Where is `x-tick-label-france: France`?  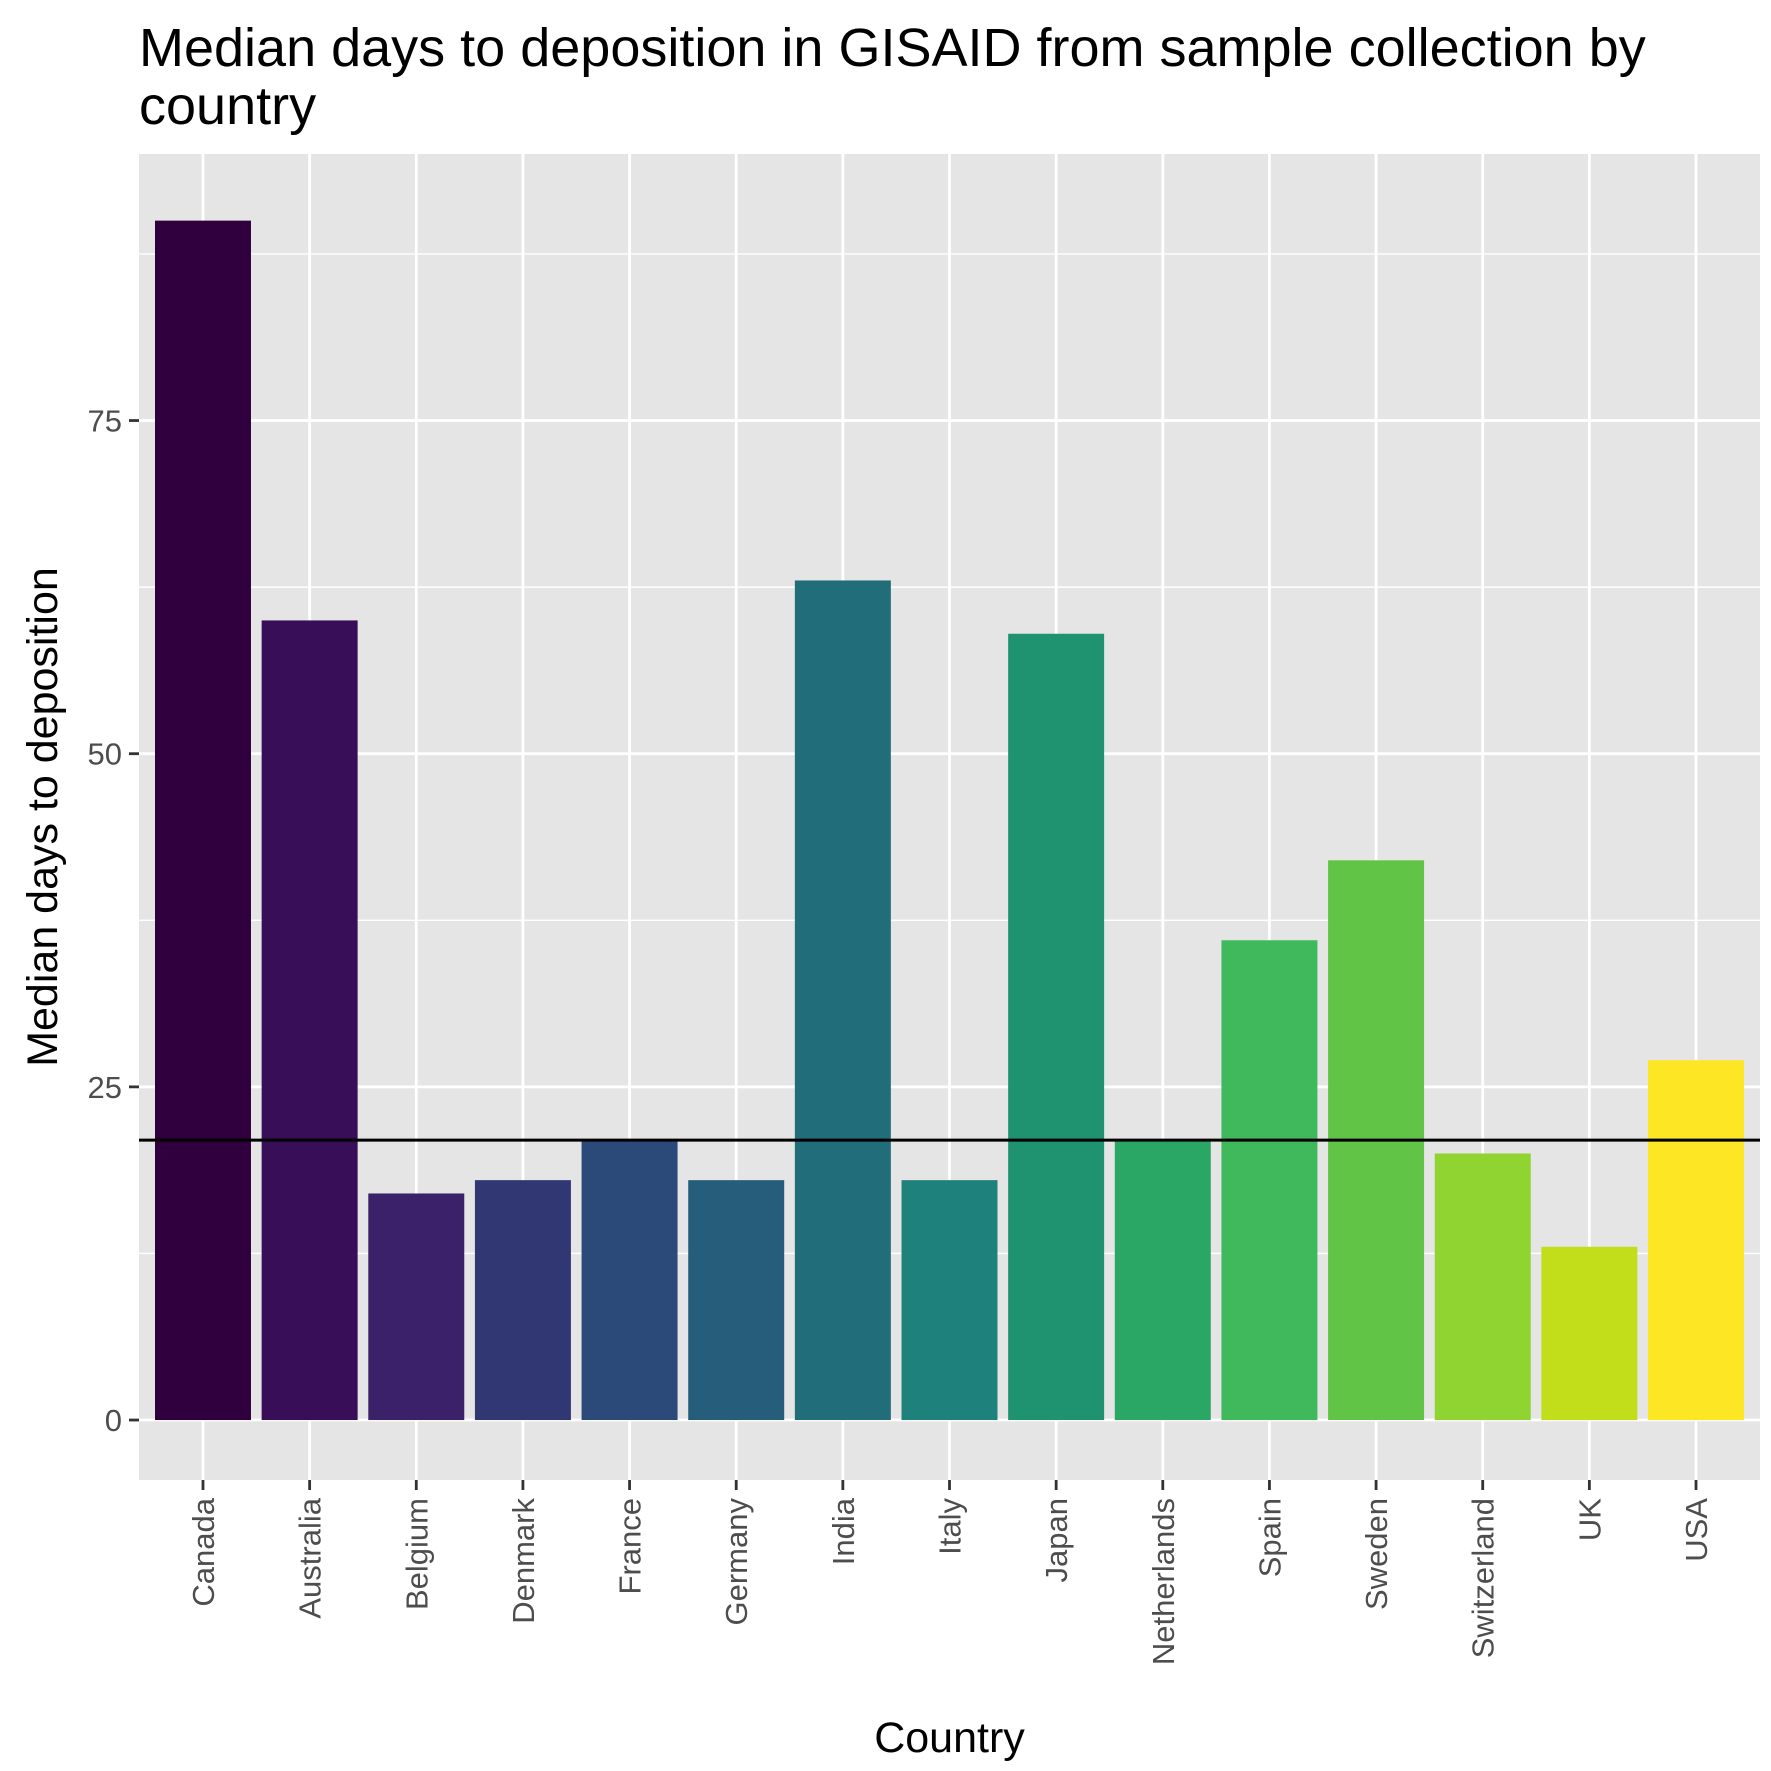
x-tick-label-france: France is located at coordinates (630, 1546).